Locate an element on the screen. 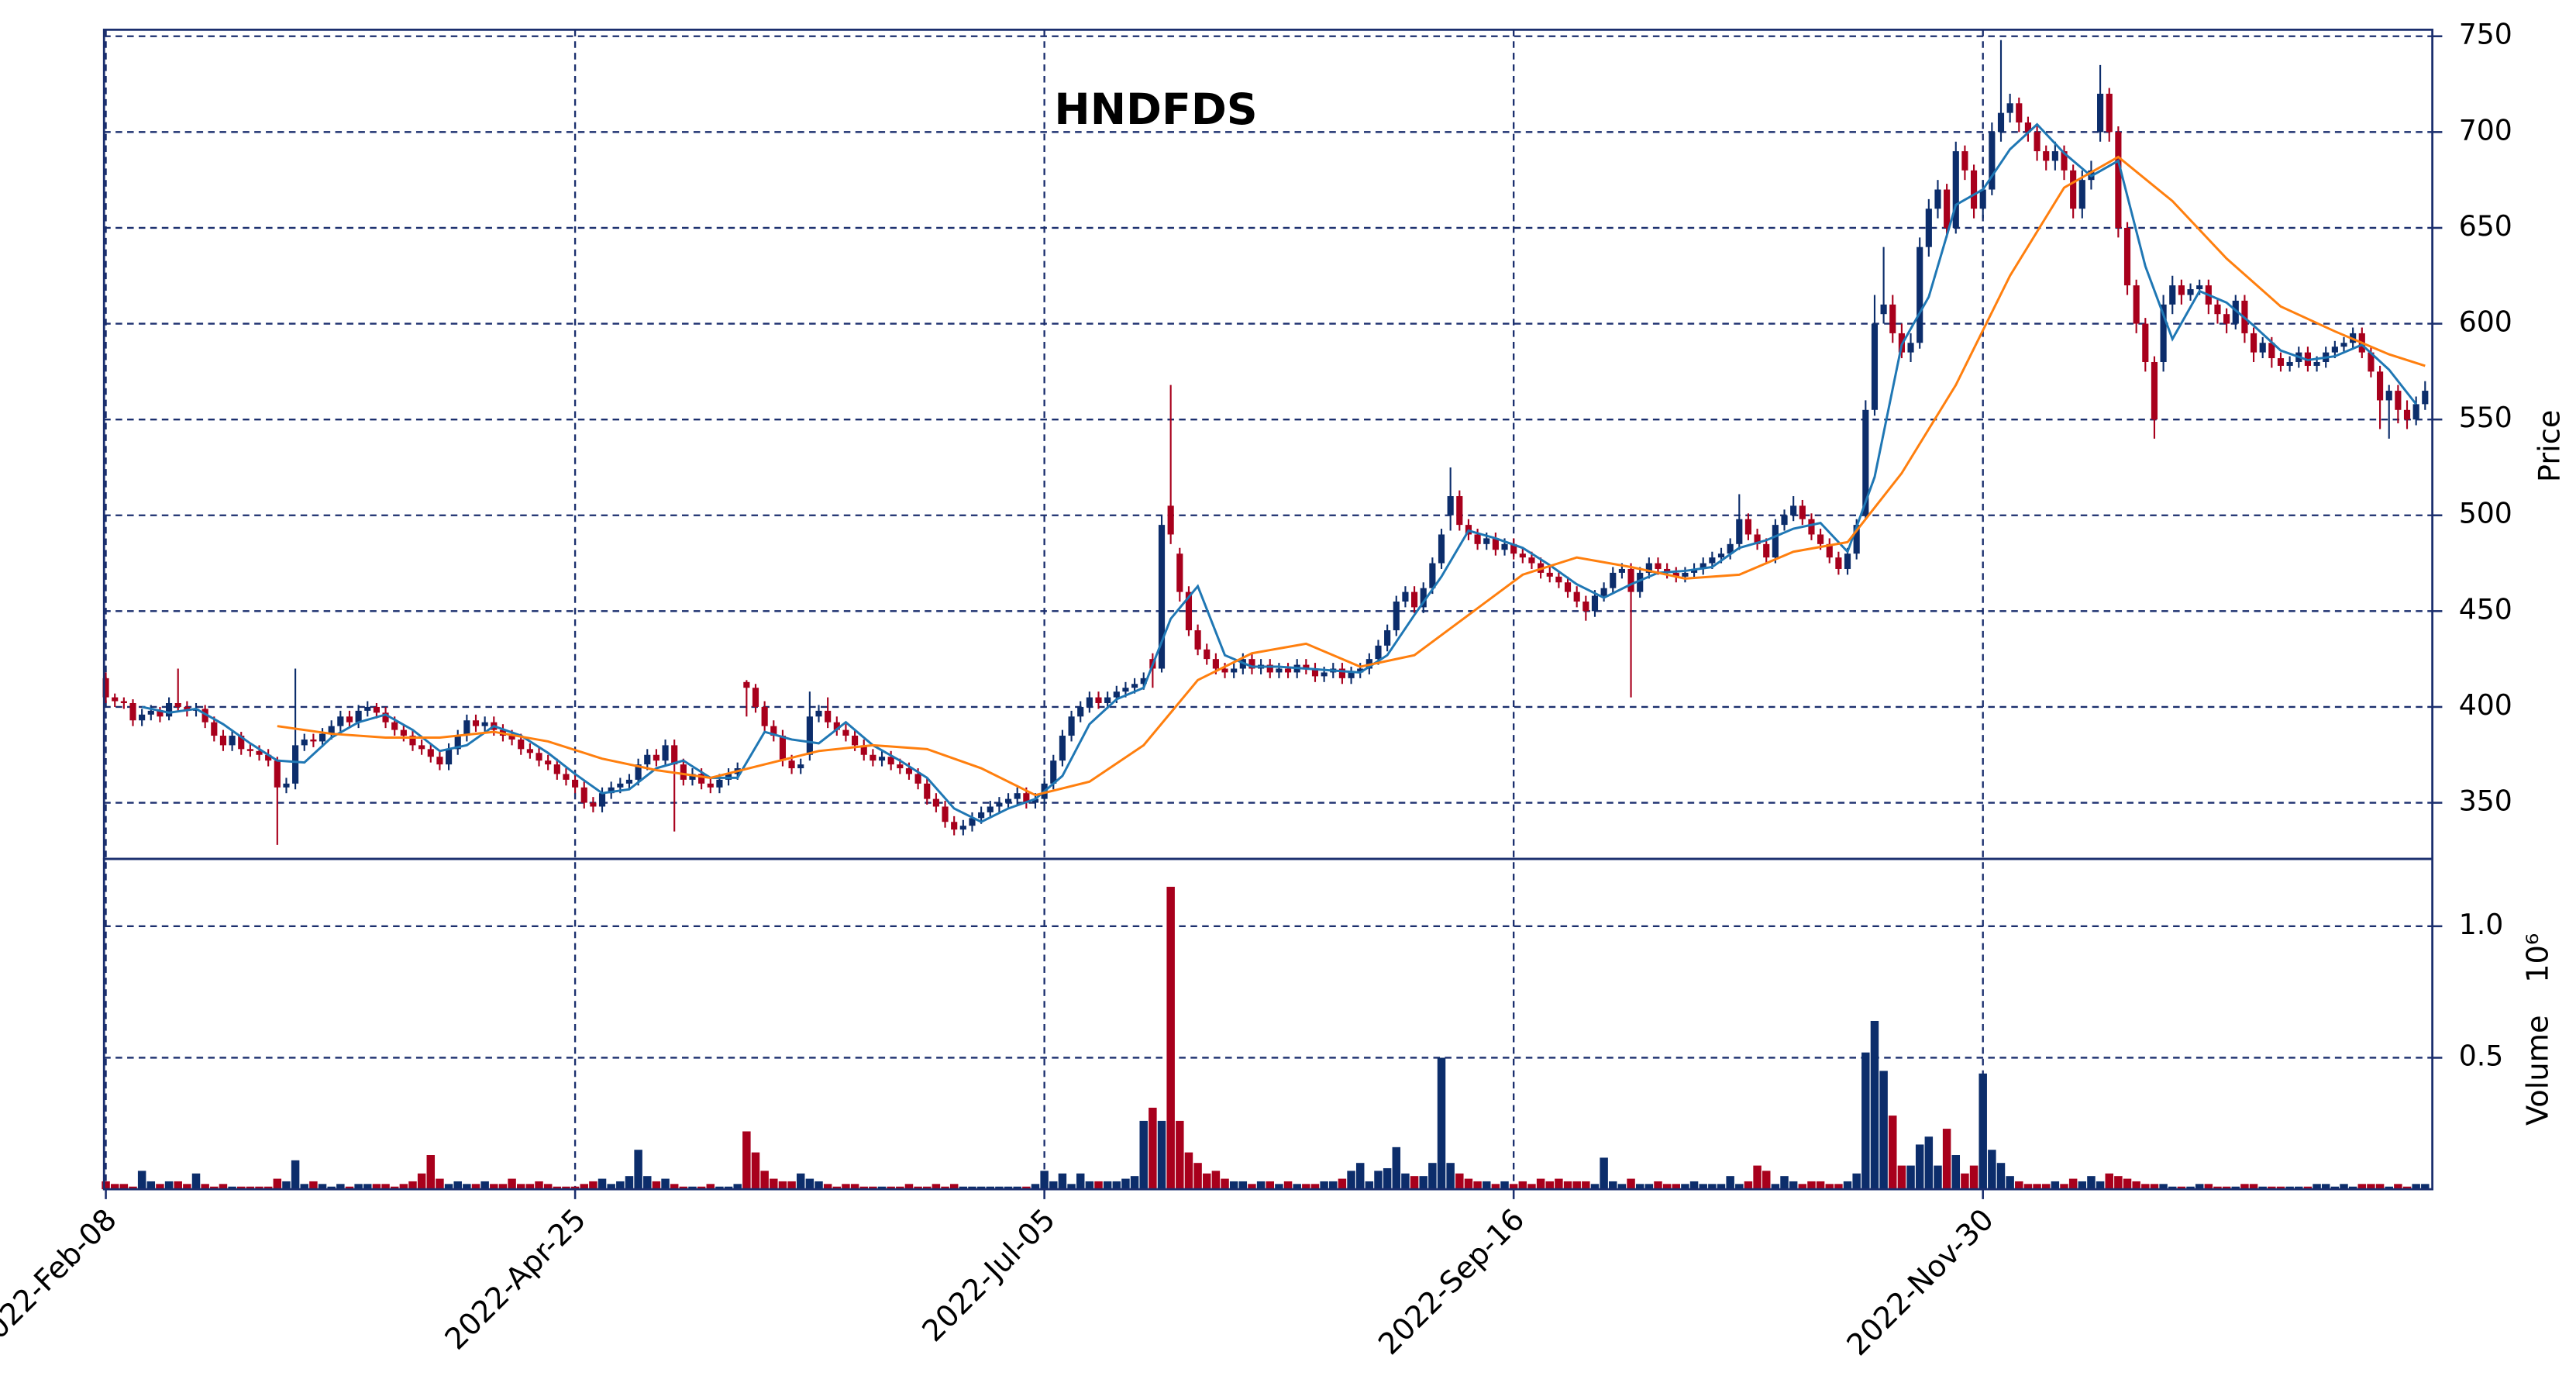 Image resolution: width=2576 pixels, height=1400 pixels. y-tick-label: 550 is located at coordinates (2485, 418).